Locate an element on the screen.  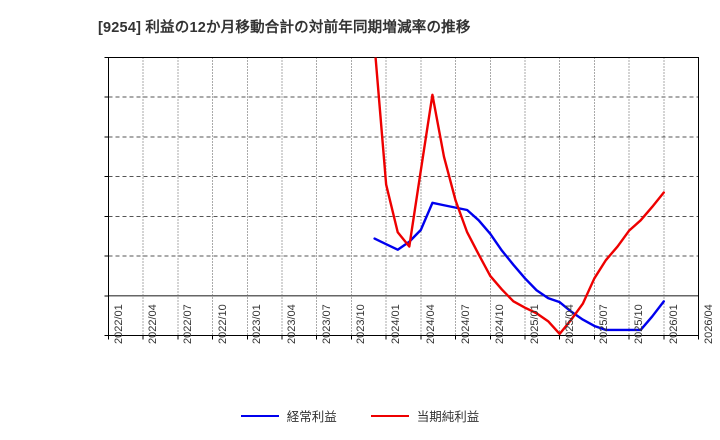
legend-item-ordinary-profit: 経常利益 is located at coordinates (288, 415).